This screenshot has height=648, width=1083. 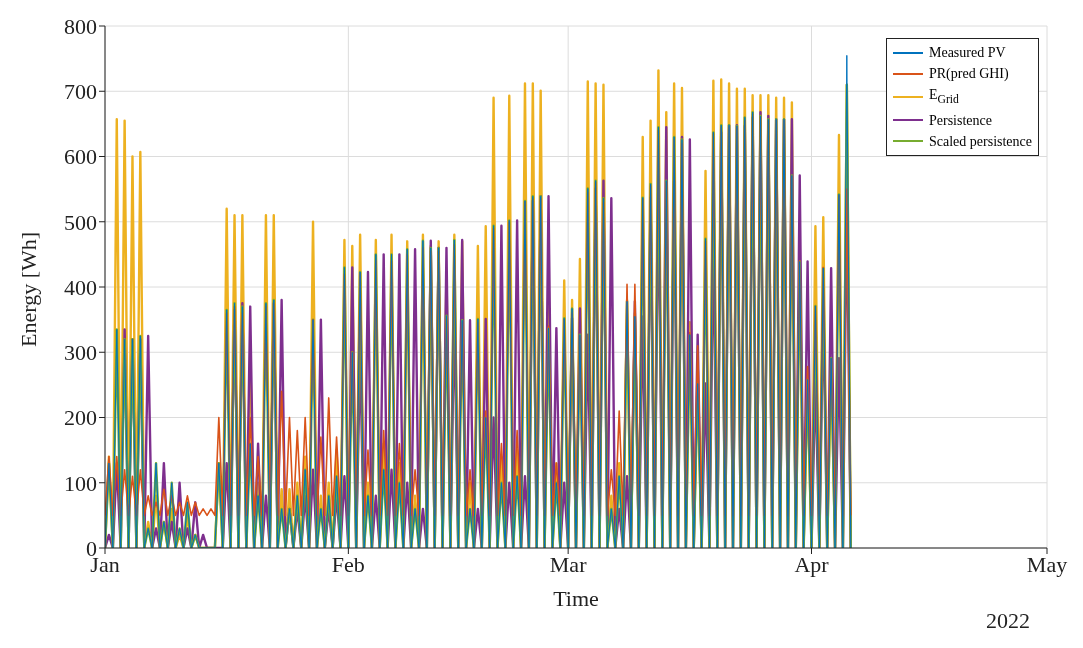 I want to click on y-tick-label: 100, so click(x=80, y=483).